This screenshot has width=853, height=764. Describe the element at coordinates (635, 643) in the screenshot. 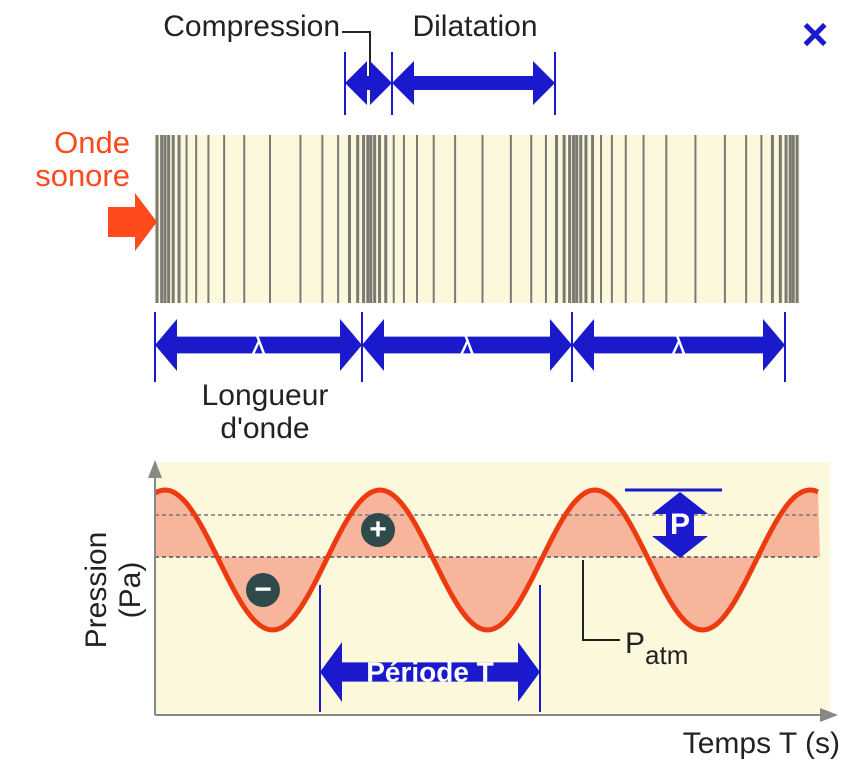

I see `atm-base: P` at that location.